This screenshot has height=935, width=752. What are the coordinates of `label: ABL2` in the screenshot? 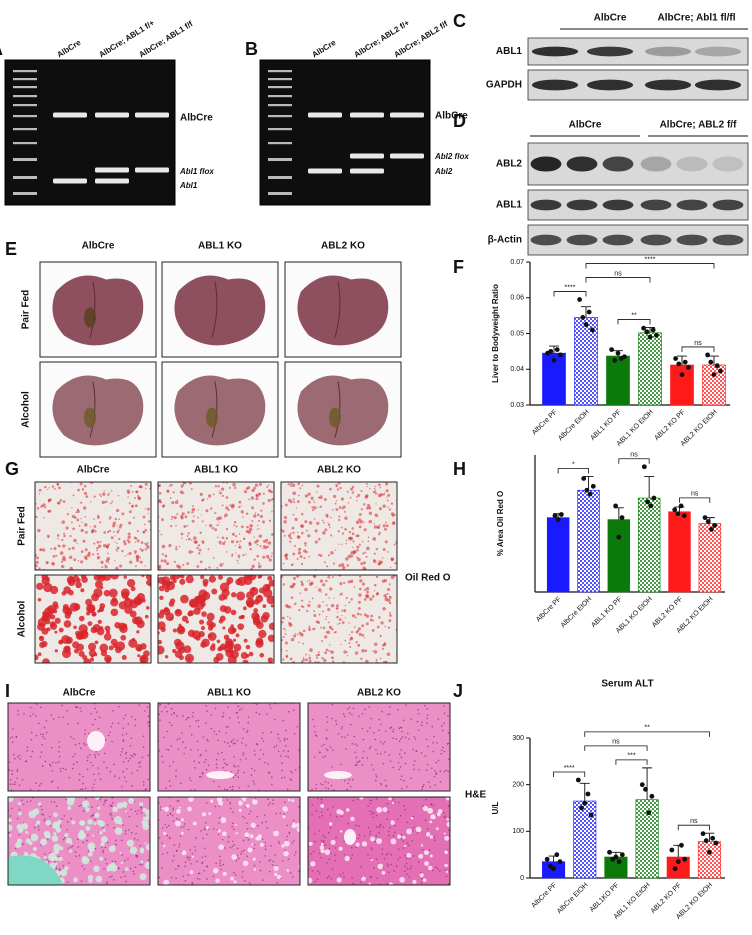 It's located at (509, 164).